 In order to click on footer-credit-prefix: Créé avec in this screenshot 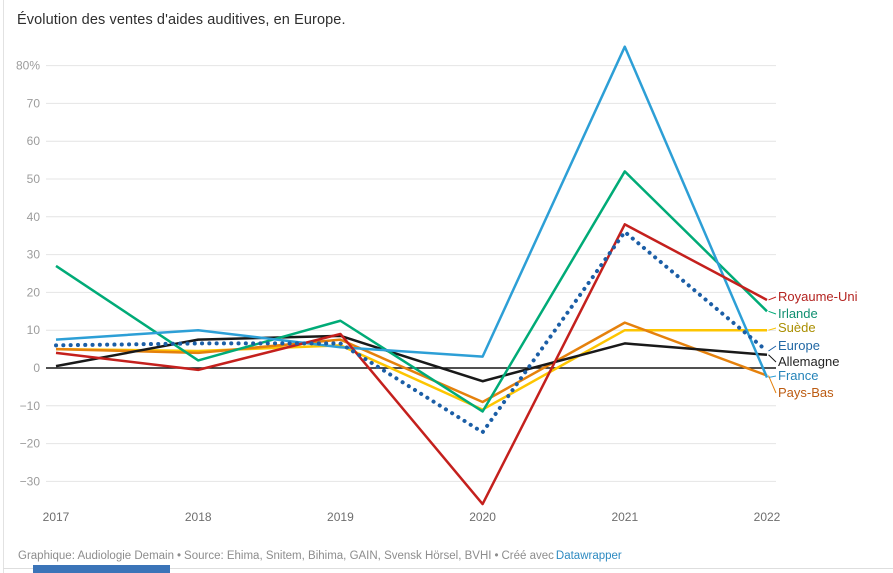, I will do `click(527, 556)`.